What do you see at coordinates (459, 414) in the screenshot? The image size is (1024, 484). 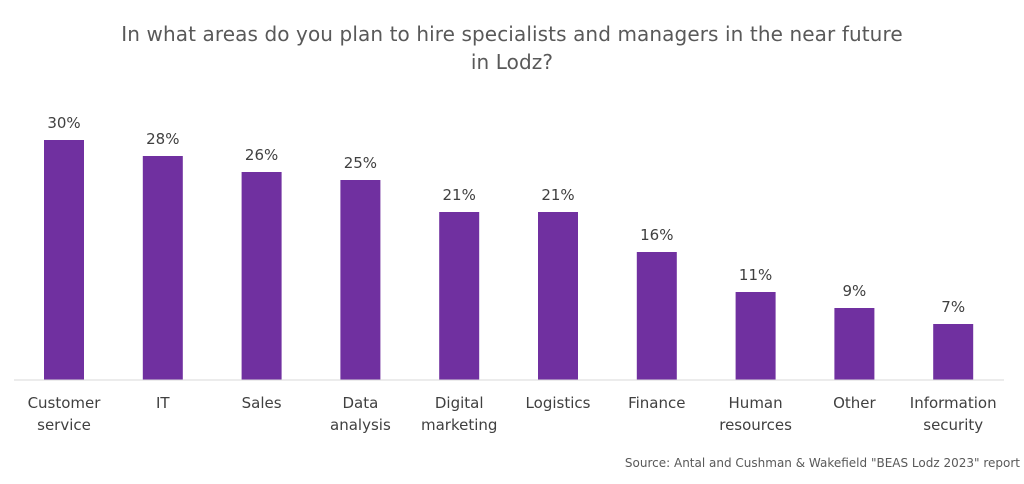 I see `category-label: Digital marketing` at bounding box center [459, 414].